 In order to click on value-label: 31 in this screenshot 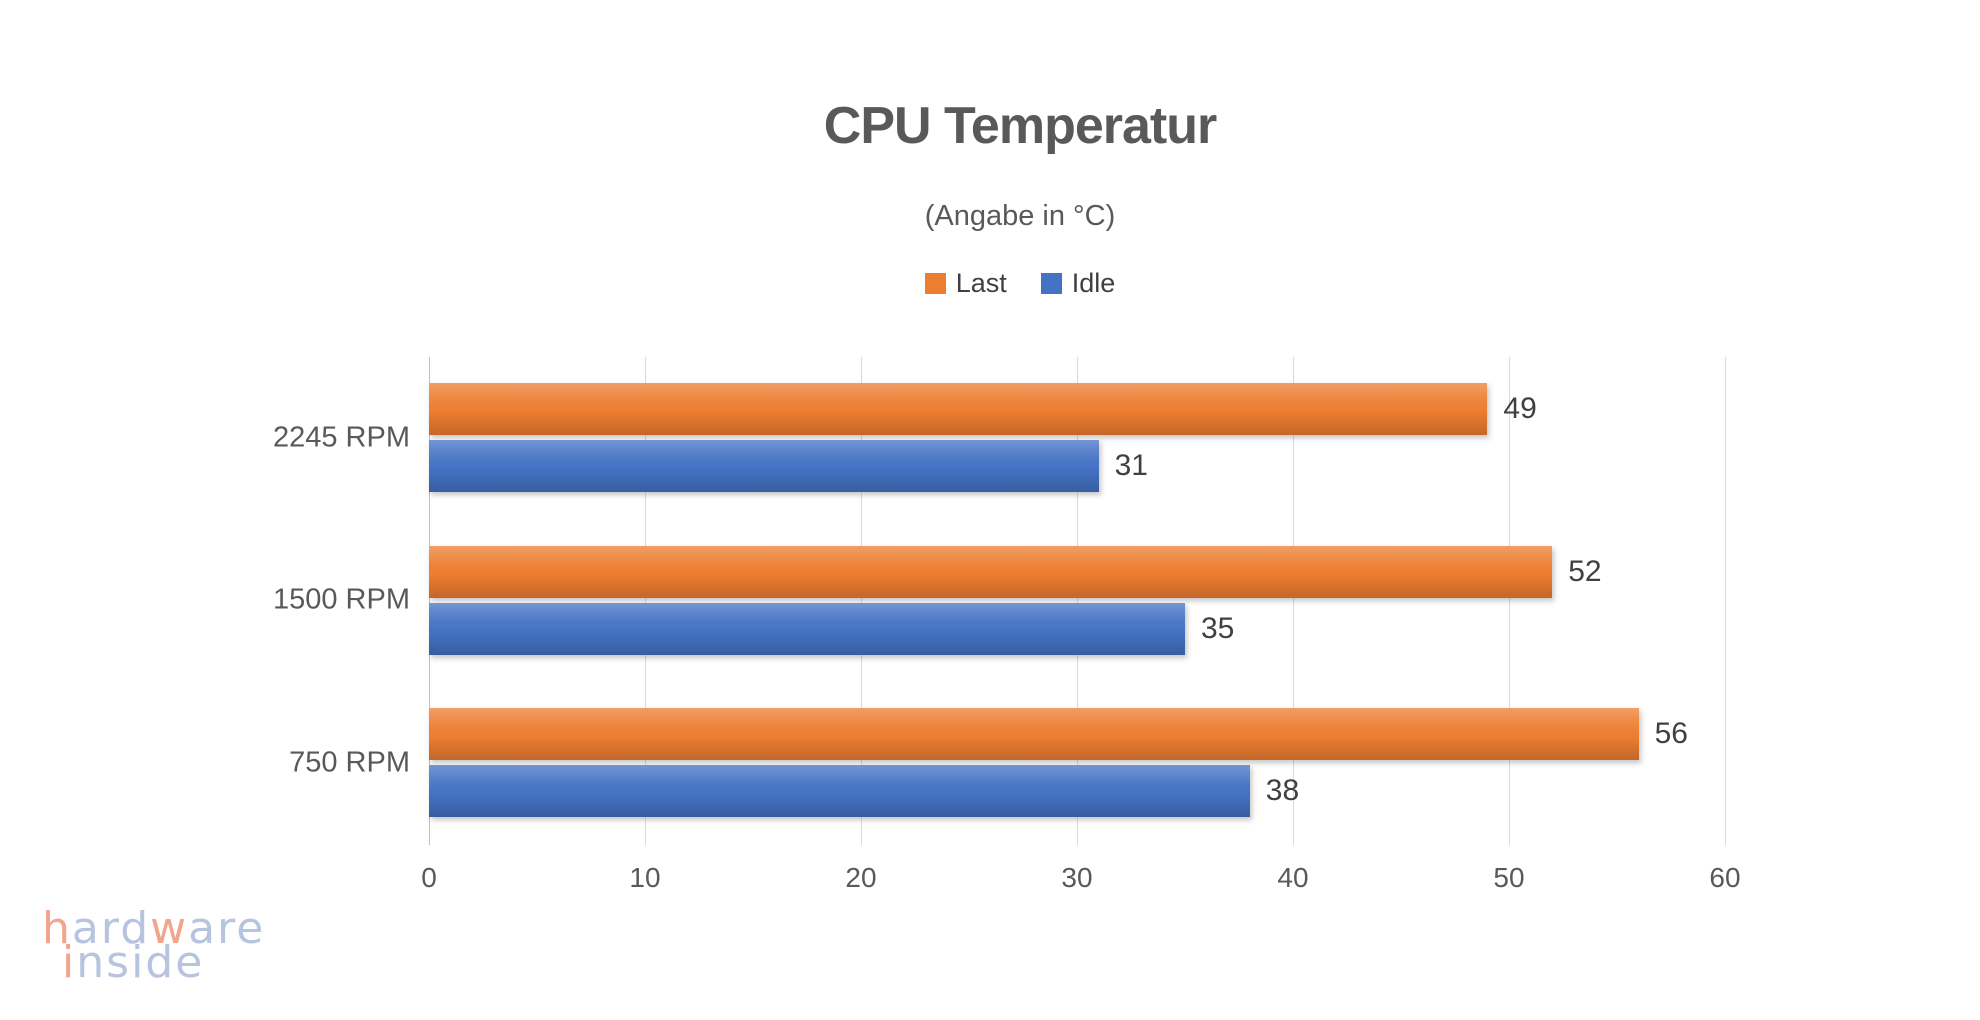, I will do `click(1131, 465)`.